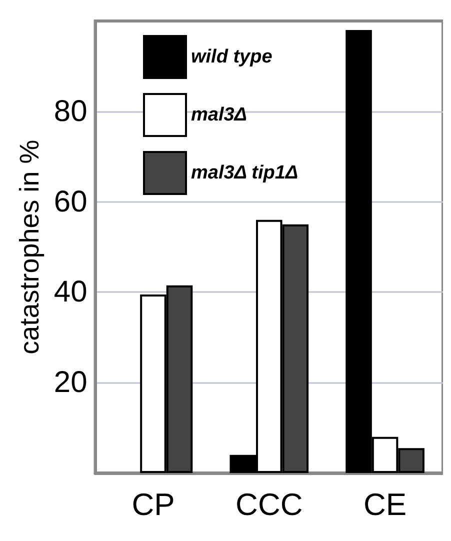 Image resolution: width=451 pixels, height=541 pixels. I want to click on x-tick-label: CCC, so click(269, 504).